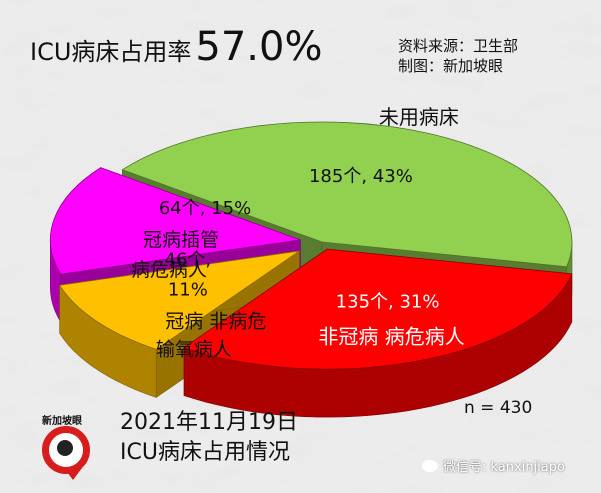  Describe the element at coordinates (498, 408) in the screenshot. I see `sample-size: n = 430` at that location.